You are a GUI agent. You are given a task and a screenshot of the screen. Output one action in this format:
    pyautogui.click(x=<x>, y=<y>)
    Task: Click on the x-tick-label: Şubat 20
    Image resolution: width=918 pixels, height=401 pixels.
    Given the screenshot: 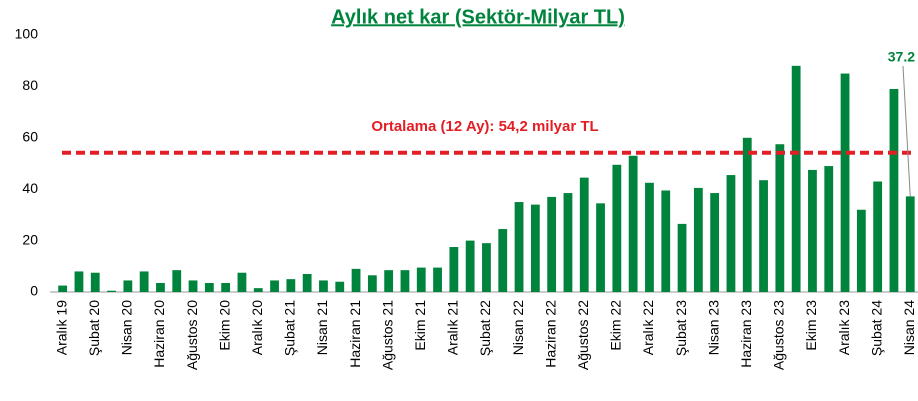 What is the action you would take?
    pyautogui.click(x=94, y=328)
    